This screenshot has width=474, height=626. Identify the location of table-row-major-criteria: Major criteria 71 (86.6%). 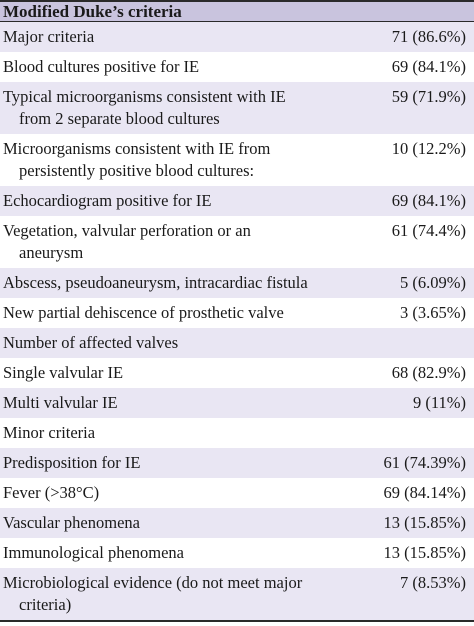
(237, 37).